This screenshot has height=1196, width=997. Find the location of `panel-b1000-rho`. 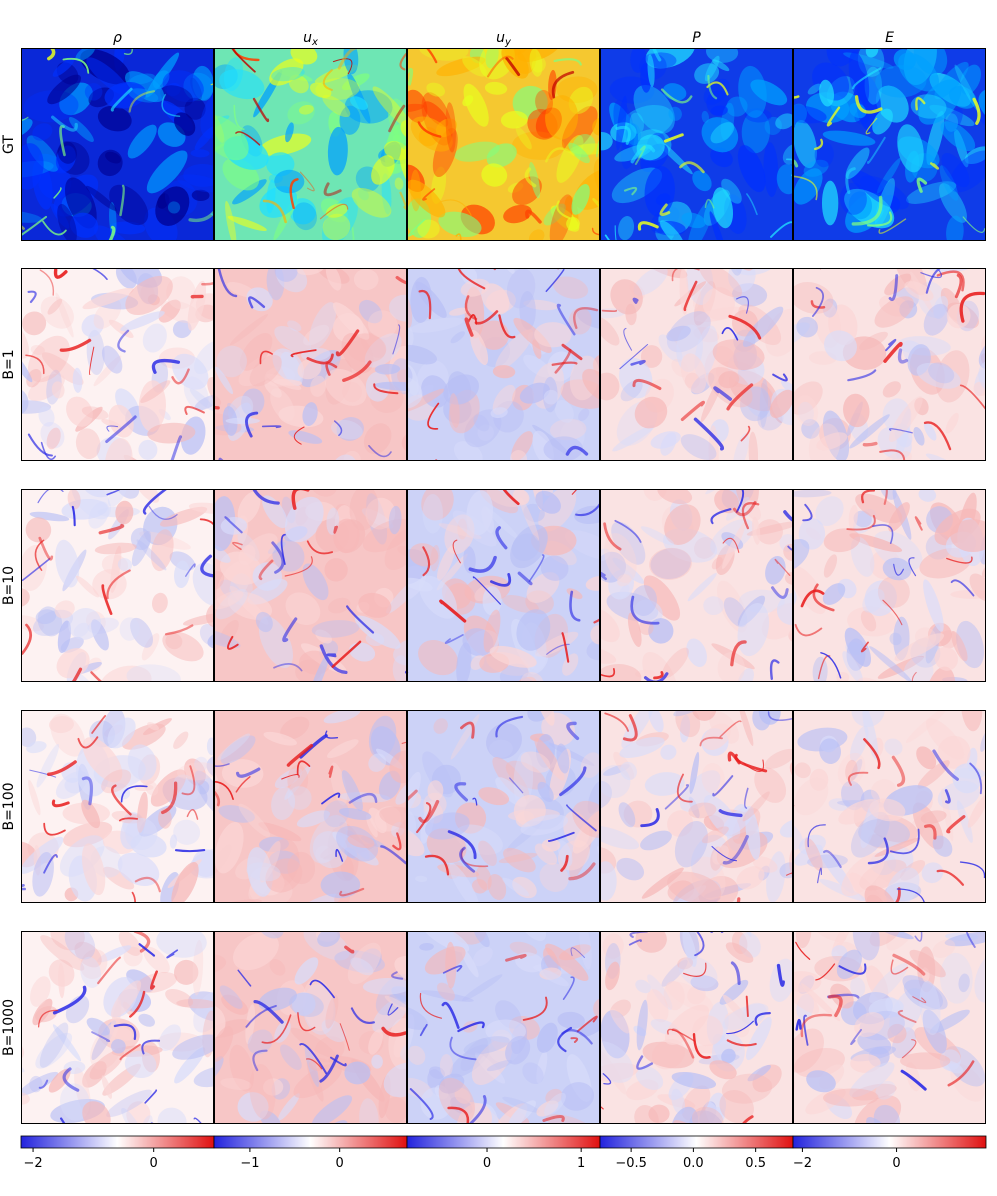

panel-b1000-rho is located at coordinates (117, 1027).